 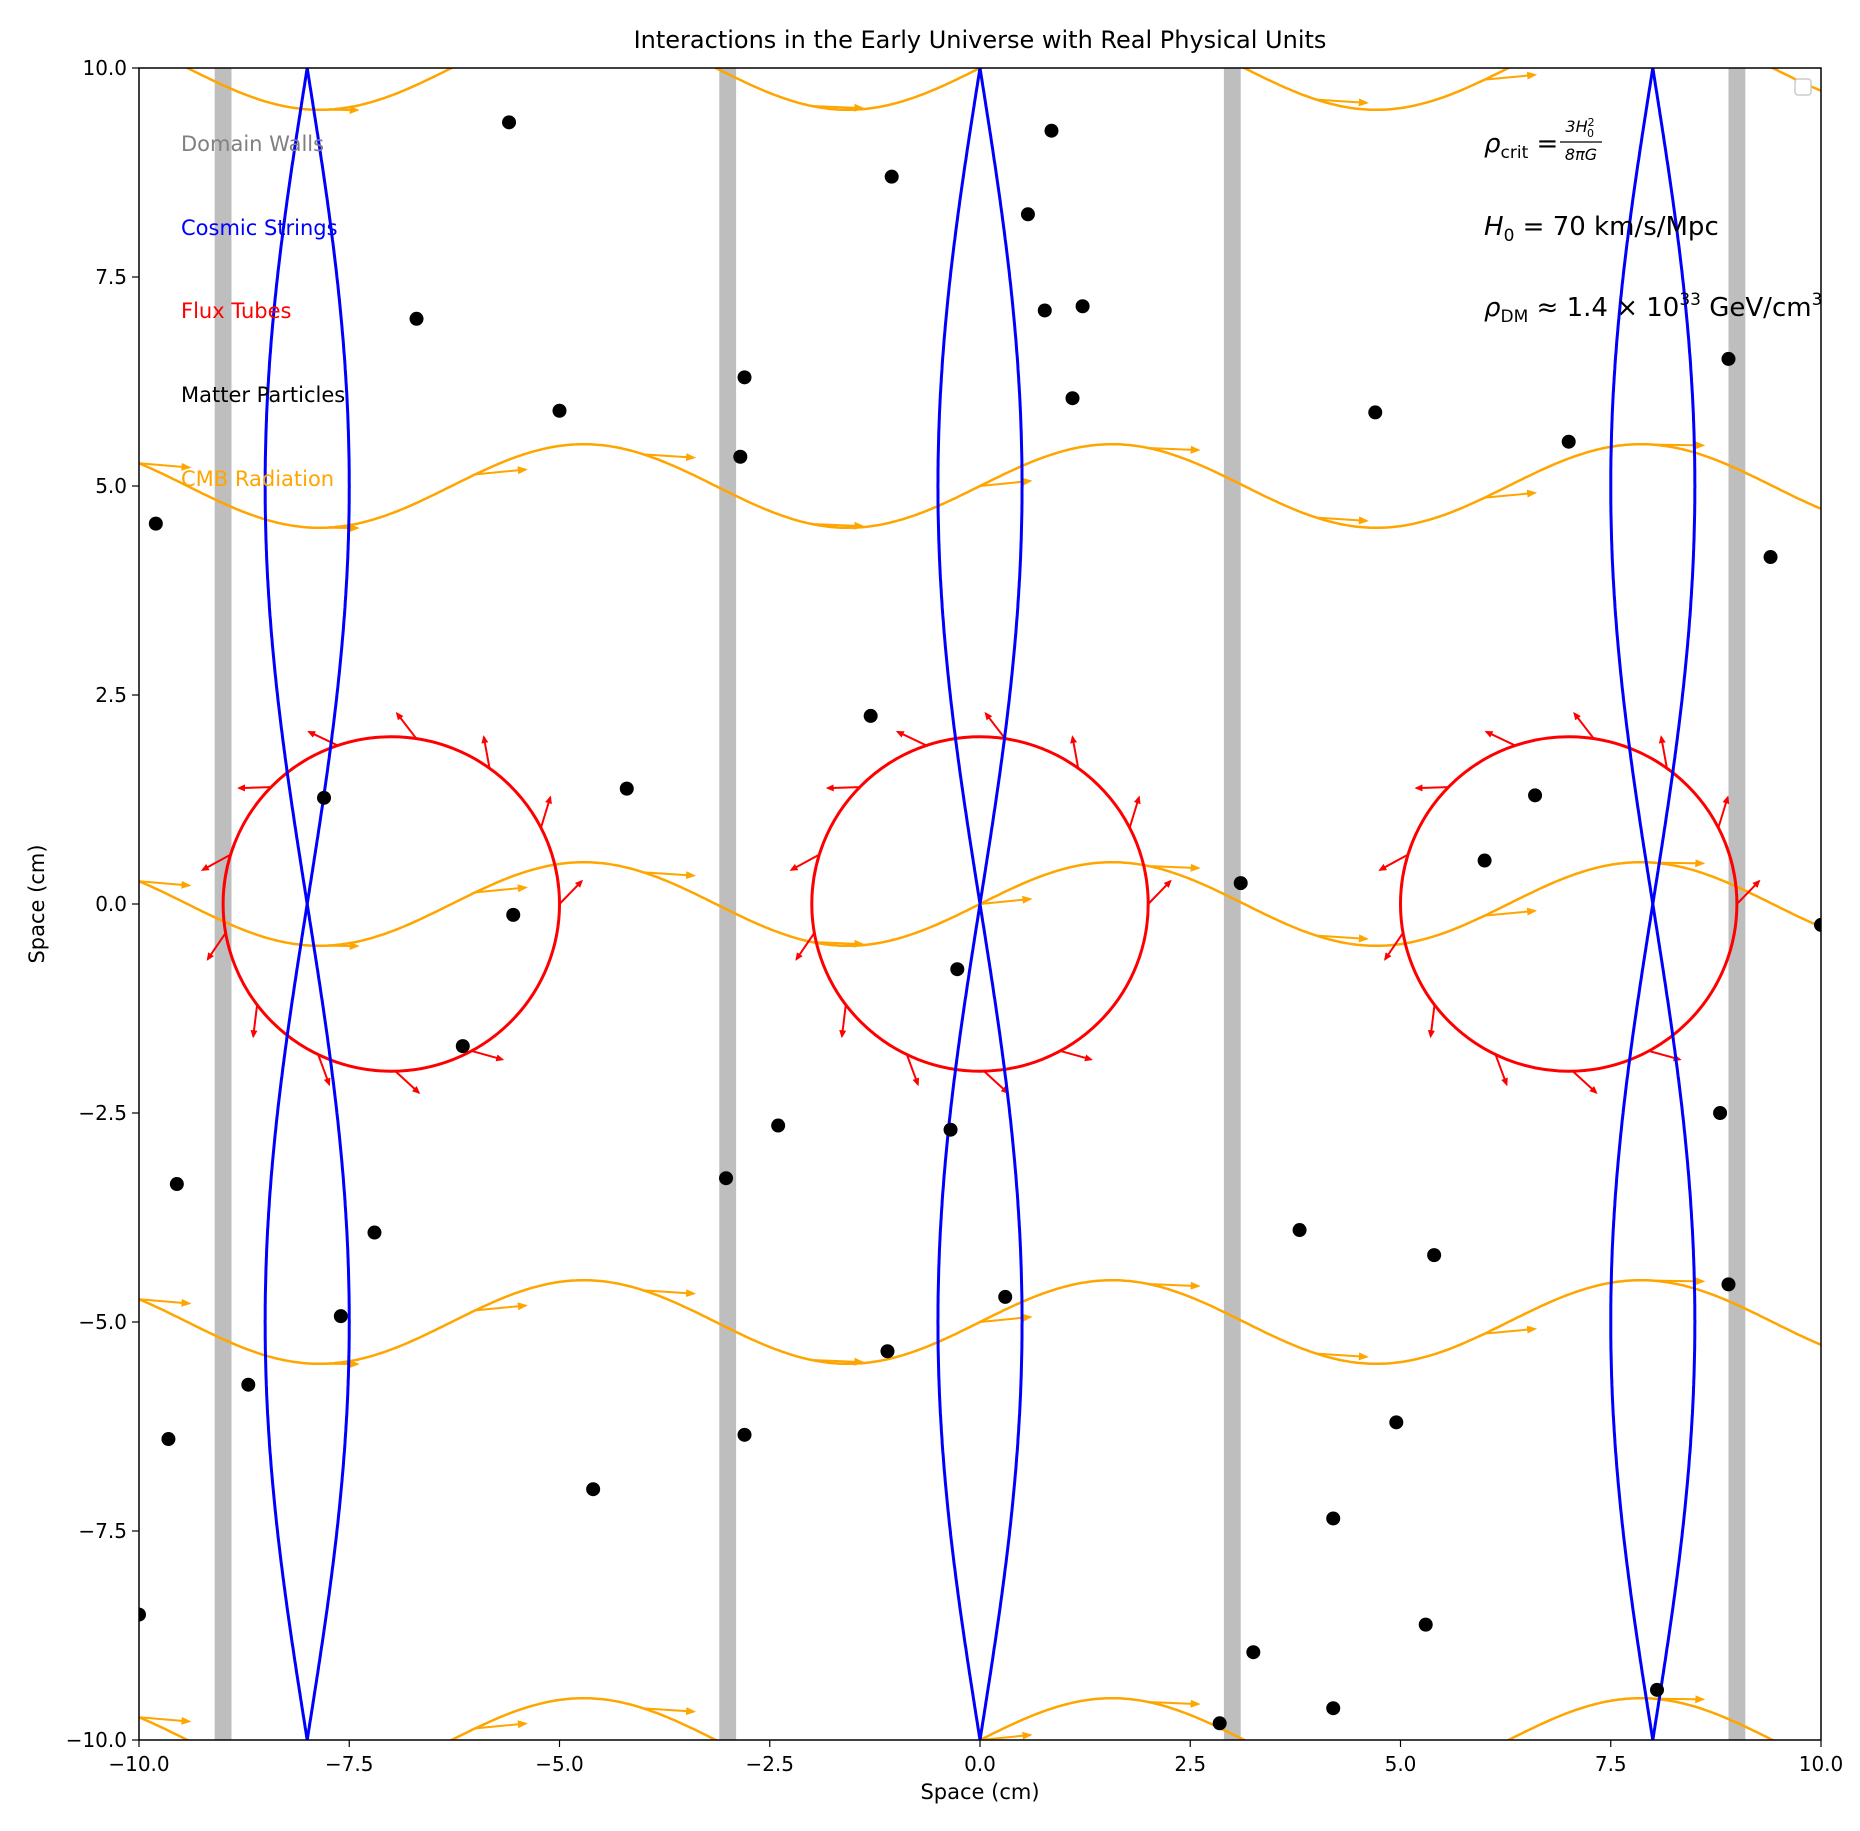 What do you see at coordinates (102, 1113) in the screenshot?
I see `y-tick-label: −2.5` at bounding box center [102, 1113].